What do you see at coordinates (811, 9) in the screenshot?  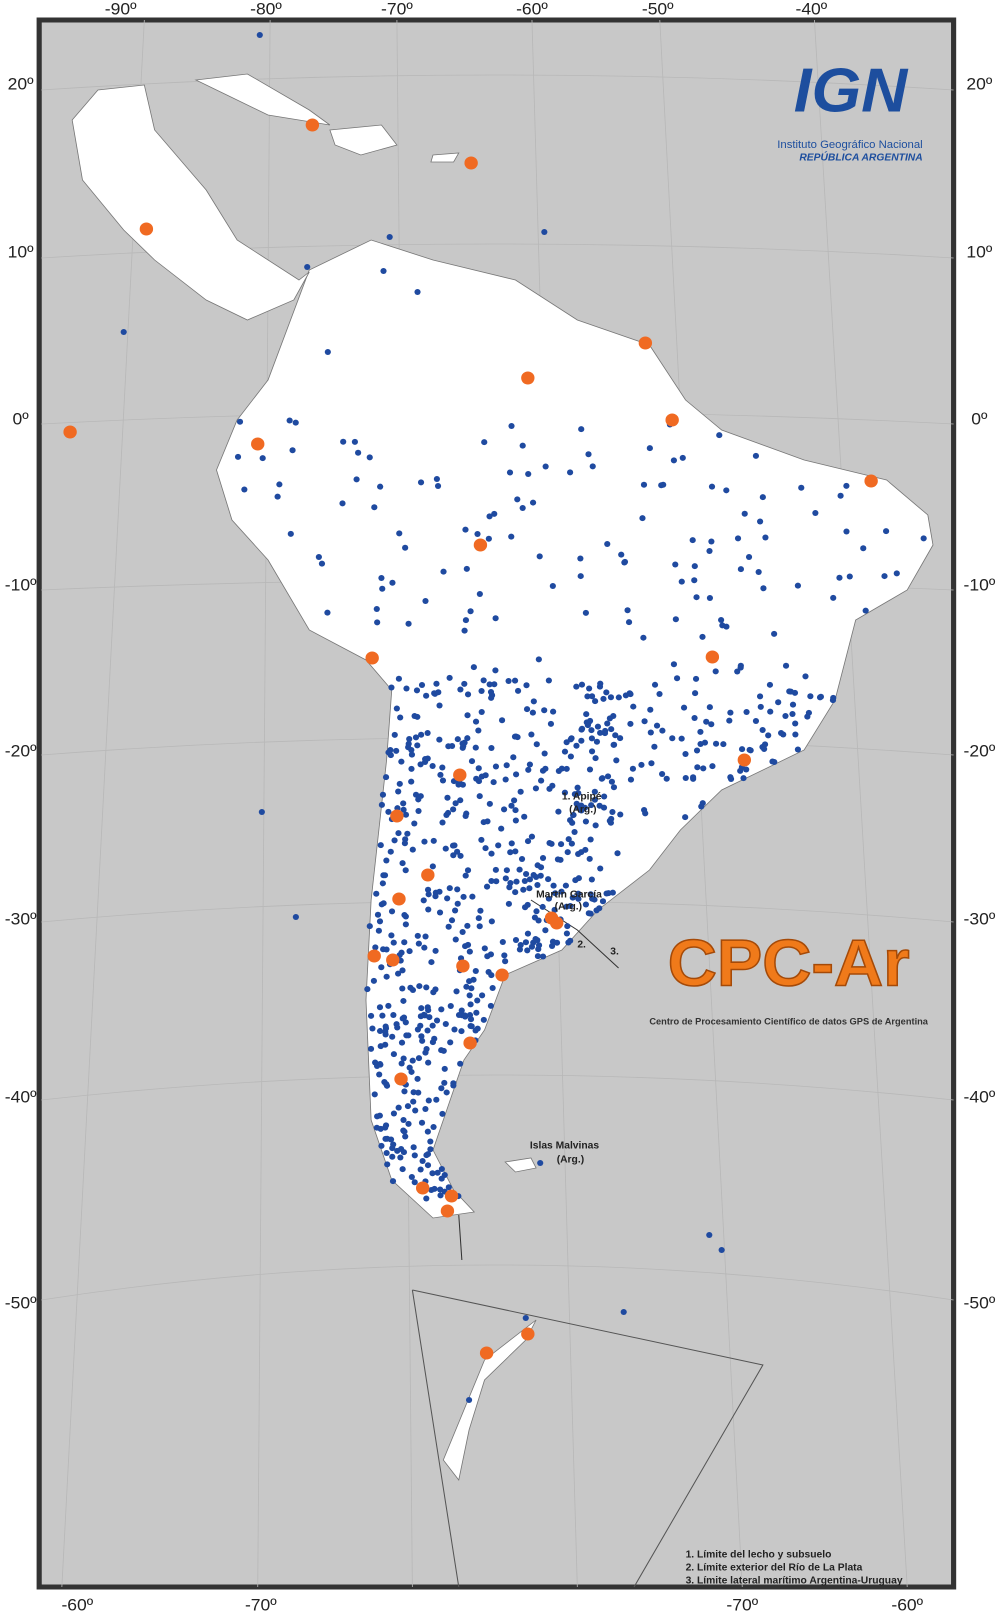 I see `top-label: -40º` at bounding box center [811, 9].